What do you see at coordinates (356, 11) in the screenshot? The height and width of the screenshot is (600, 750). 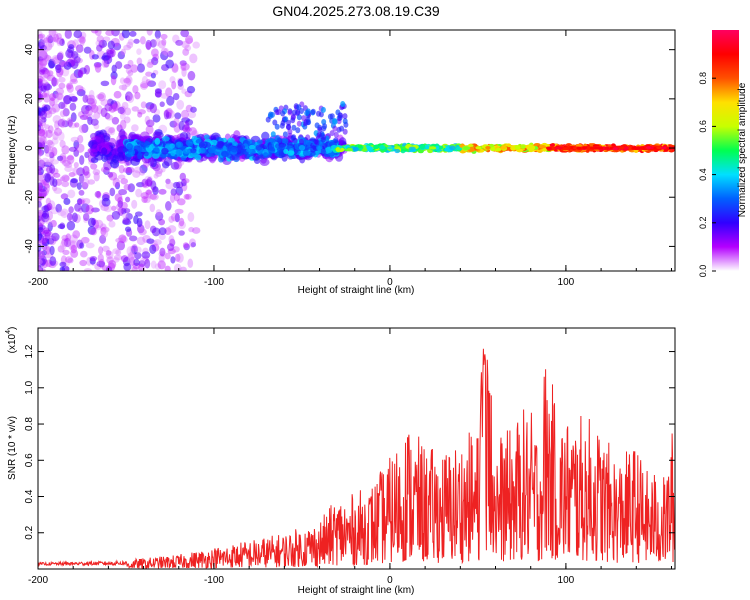 I see `chart-title: GN04.2025.273.08.19.C39` at bounding box center [356, 11].